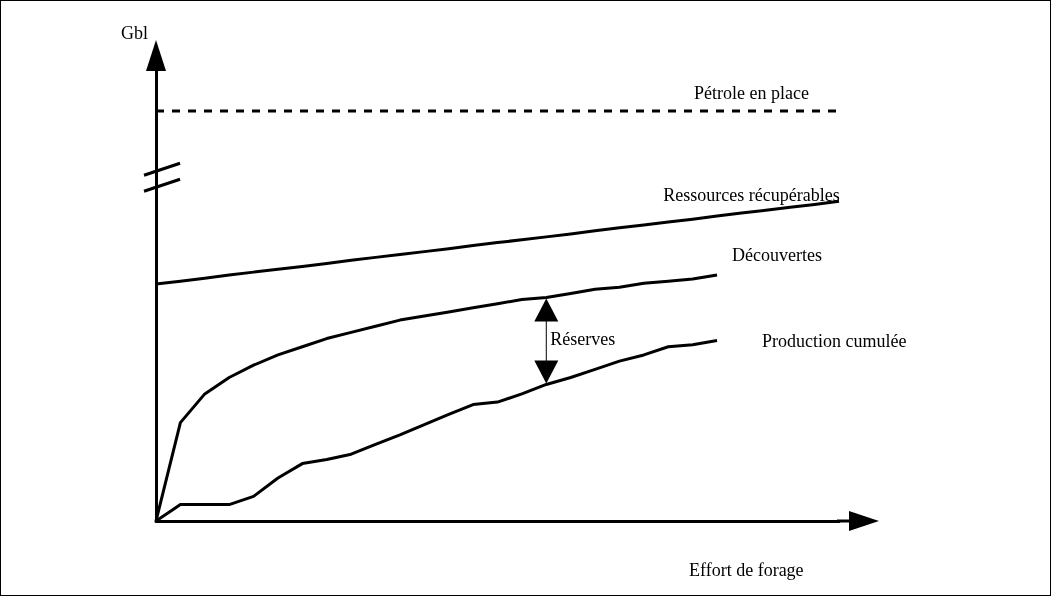  I want to click on x-axis-title: Effort de forage, so click(746, 570).